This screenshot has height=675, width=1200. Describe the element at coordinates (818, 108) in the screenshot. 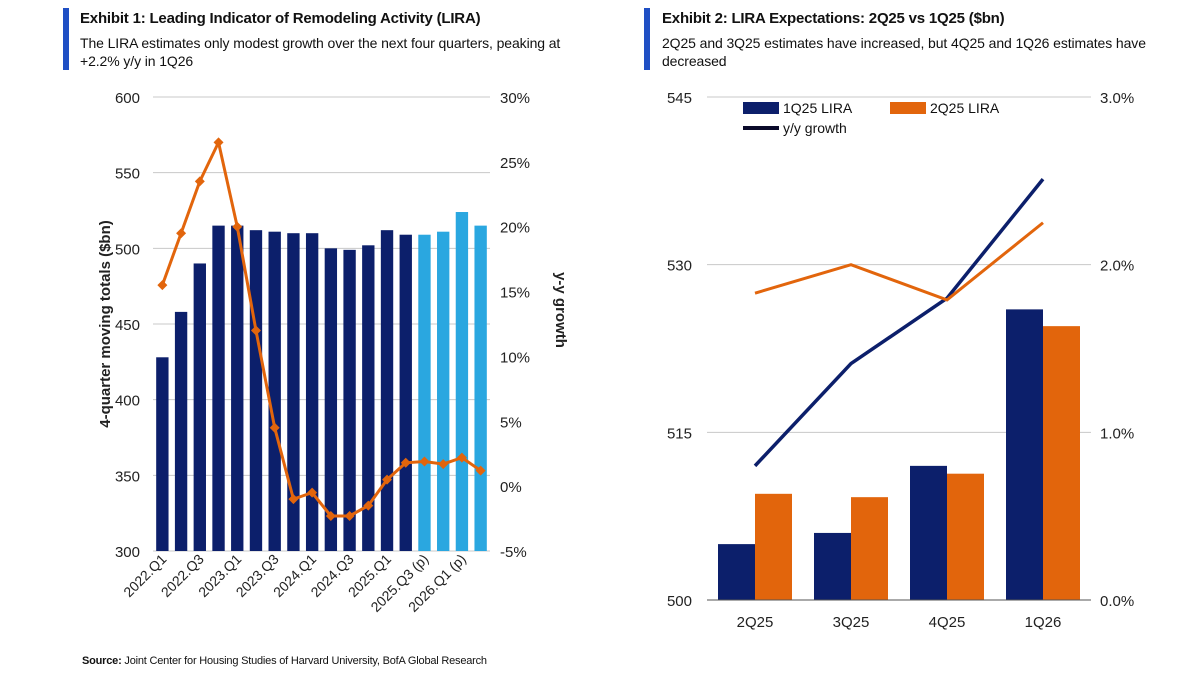

I see `legend-label-1q25: 1Q25 LIRA` at that location.